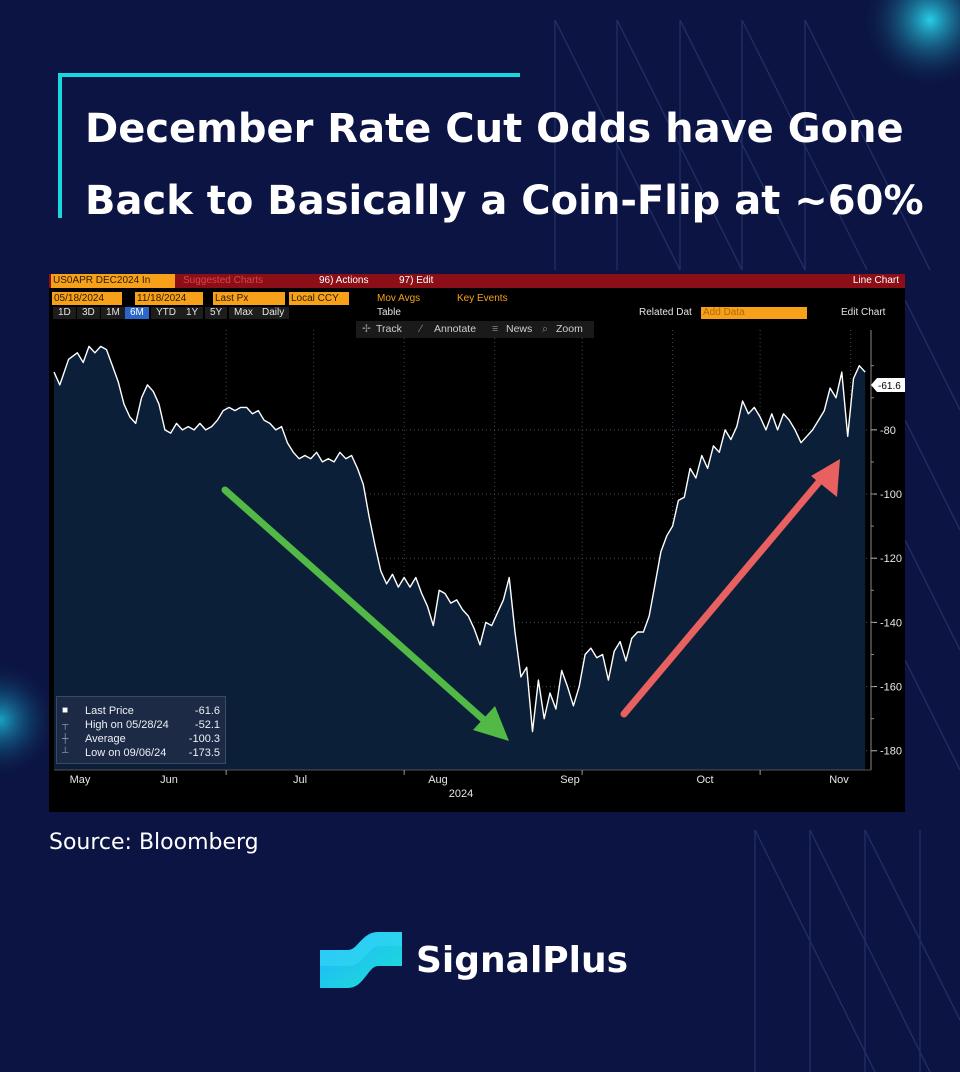  What do you see at coordinates (888, 431) in the screenshot?
I see `y-tick-label: -80` at bounding box center [888, 431].